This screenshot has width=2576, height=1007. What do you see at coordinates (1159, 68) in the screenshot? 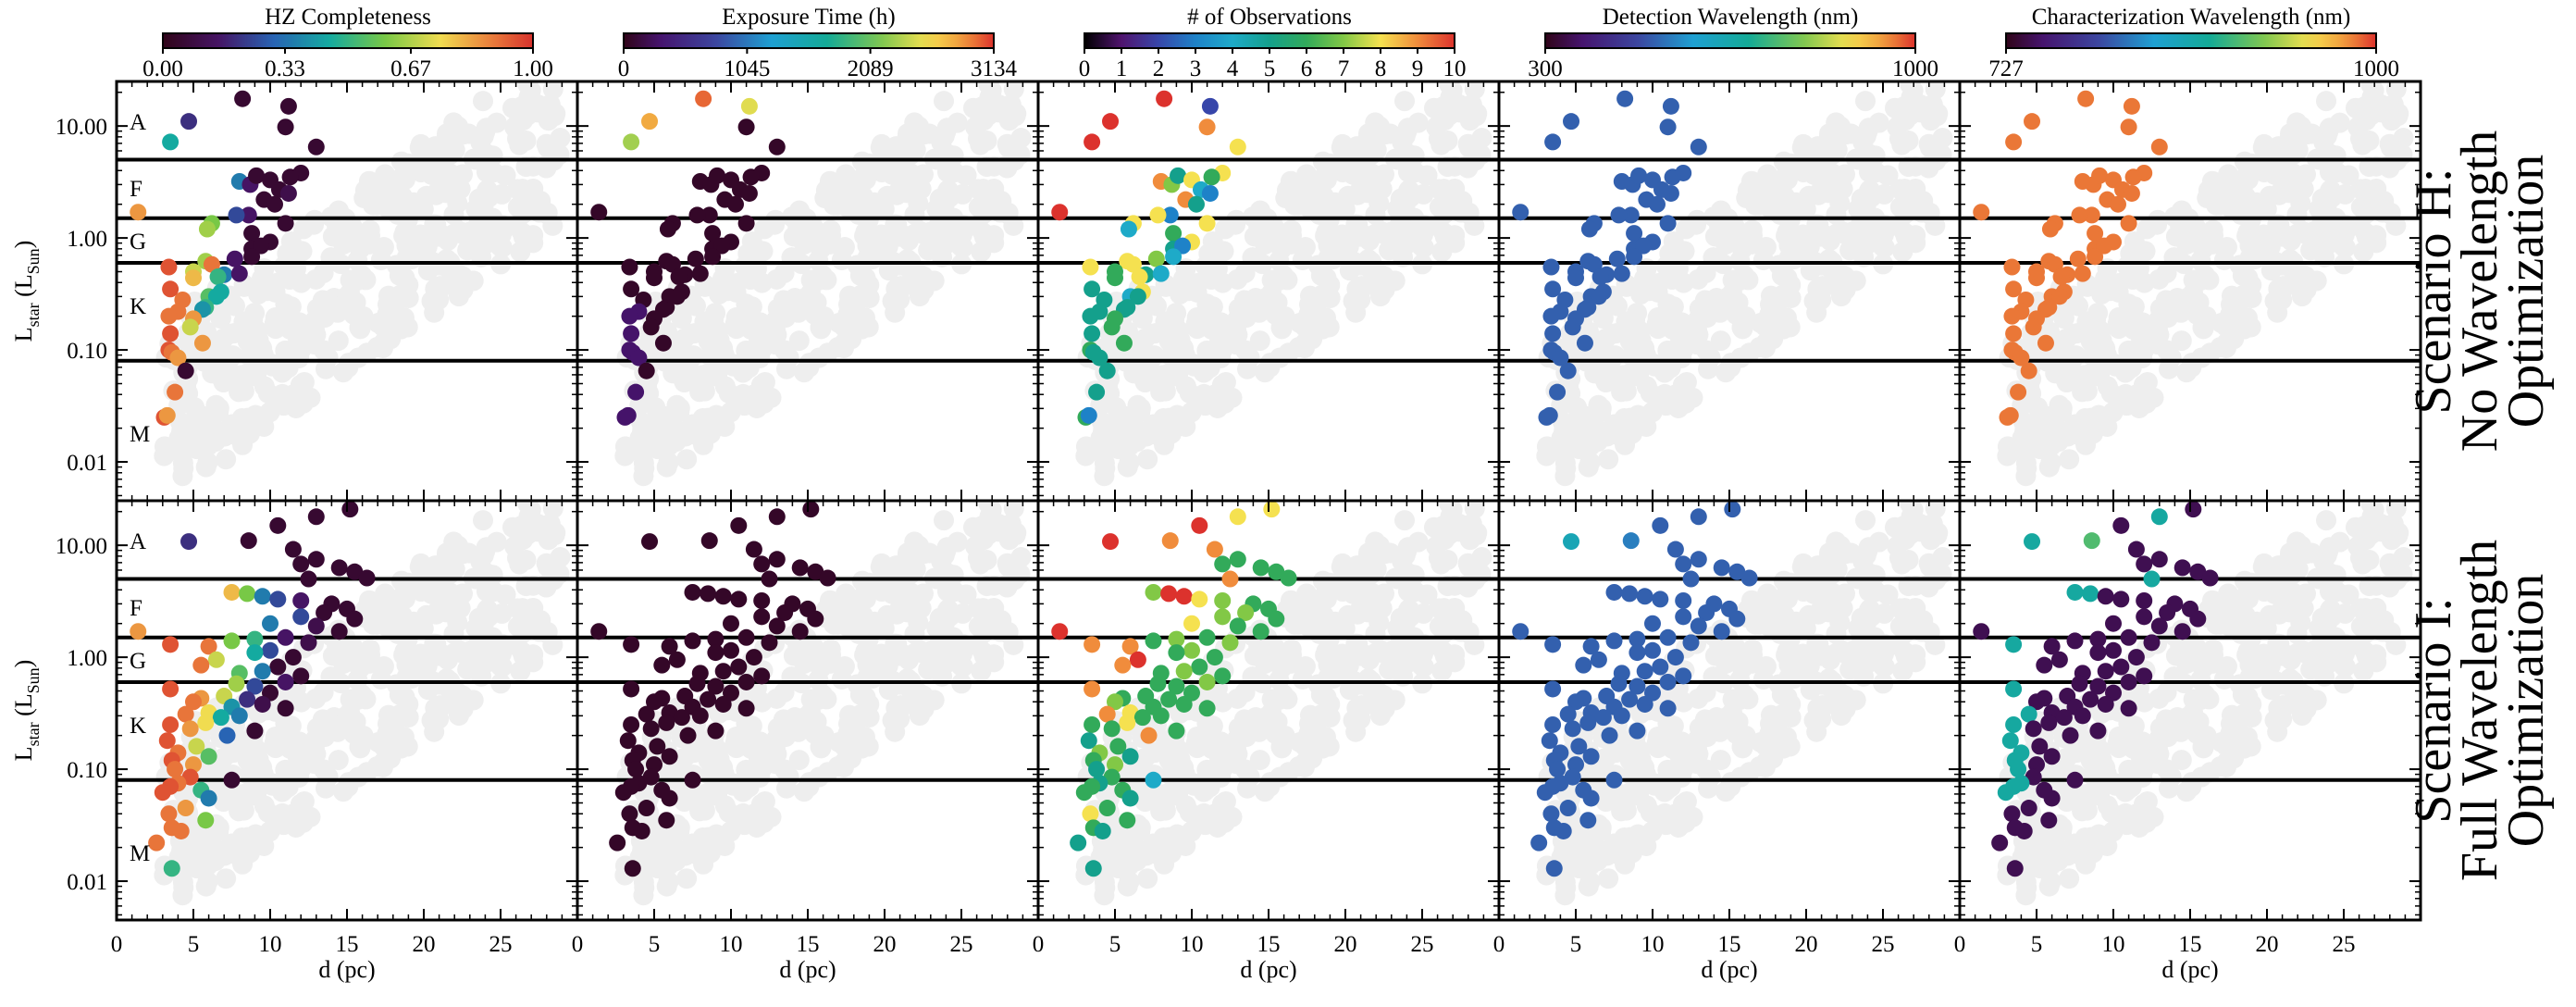
I see `colorbar-tick-label: 2` at bounding box center [1159, 68].